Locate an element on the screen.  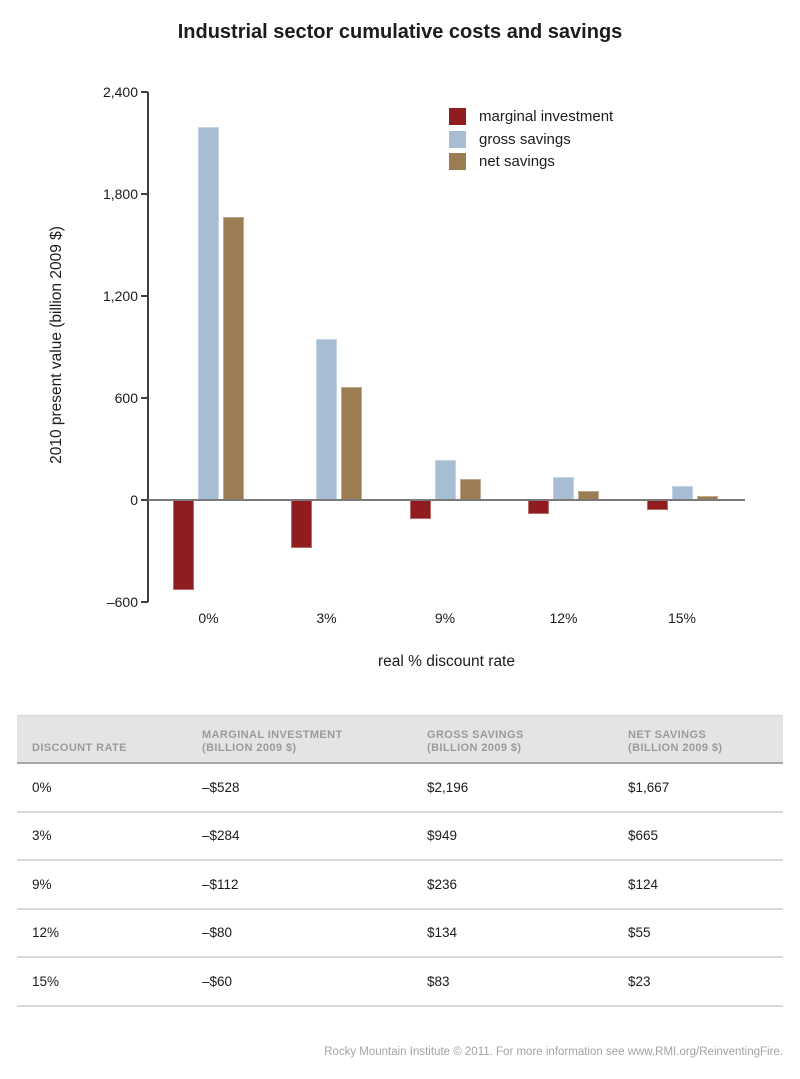
table-row: 3% –$284 $949 $665 is located at coordinates (400, 837).